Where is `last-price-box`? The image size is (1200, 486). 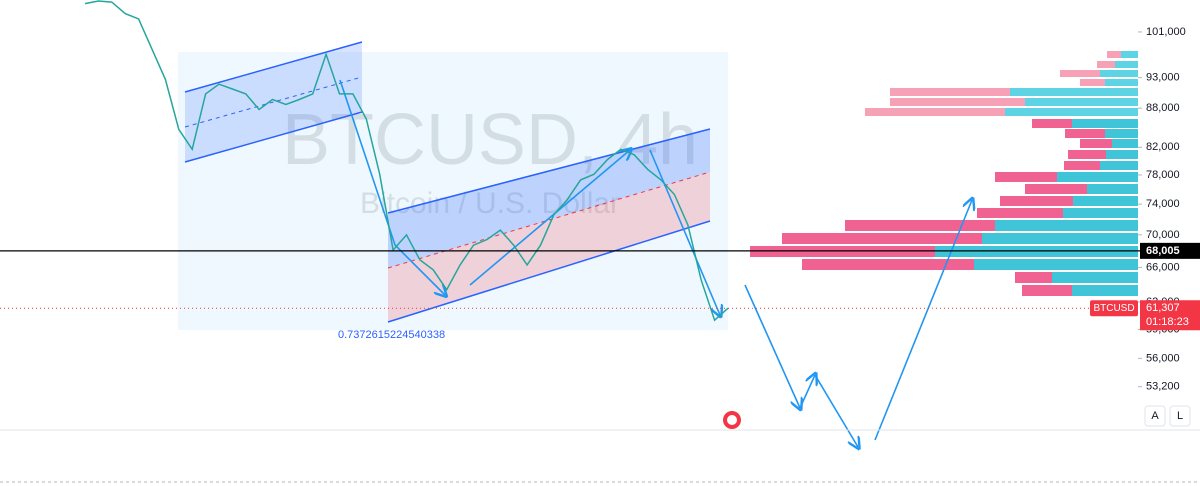
last-price-box is located at coordinates (1170, 315).